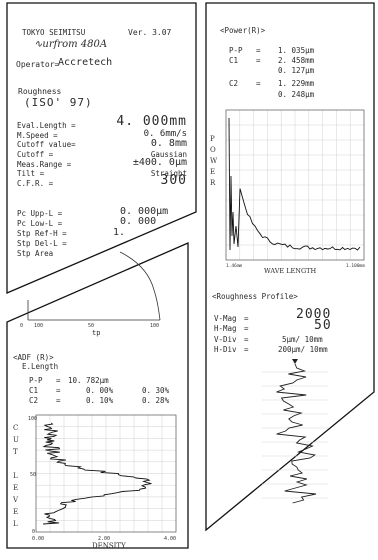 This screenshot has height=560, width=378. What do you see at coordinates (225, 328) in the screenshot?
I see `mag-label: H-Mag` at bounding box center [225, 328].